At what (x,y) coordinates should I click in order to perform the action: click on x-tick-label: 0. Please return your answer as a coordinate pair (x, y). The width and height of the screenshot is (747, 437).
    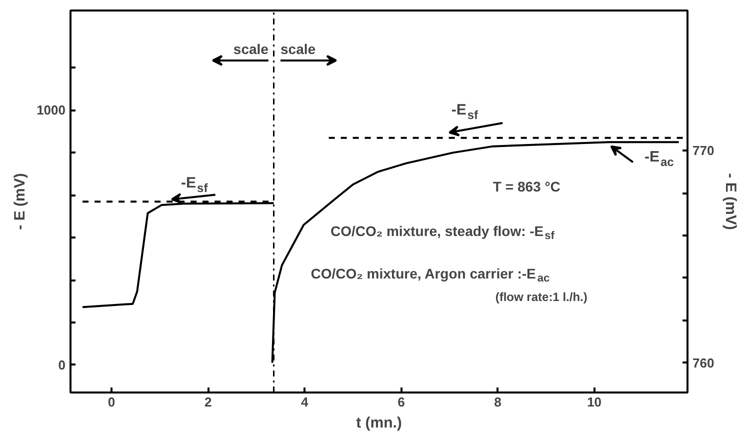
    Looking at the image, I should click on (112, 402).